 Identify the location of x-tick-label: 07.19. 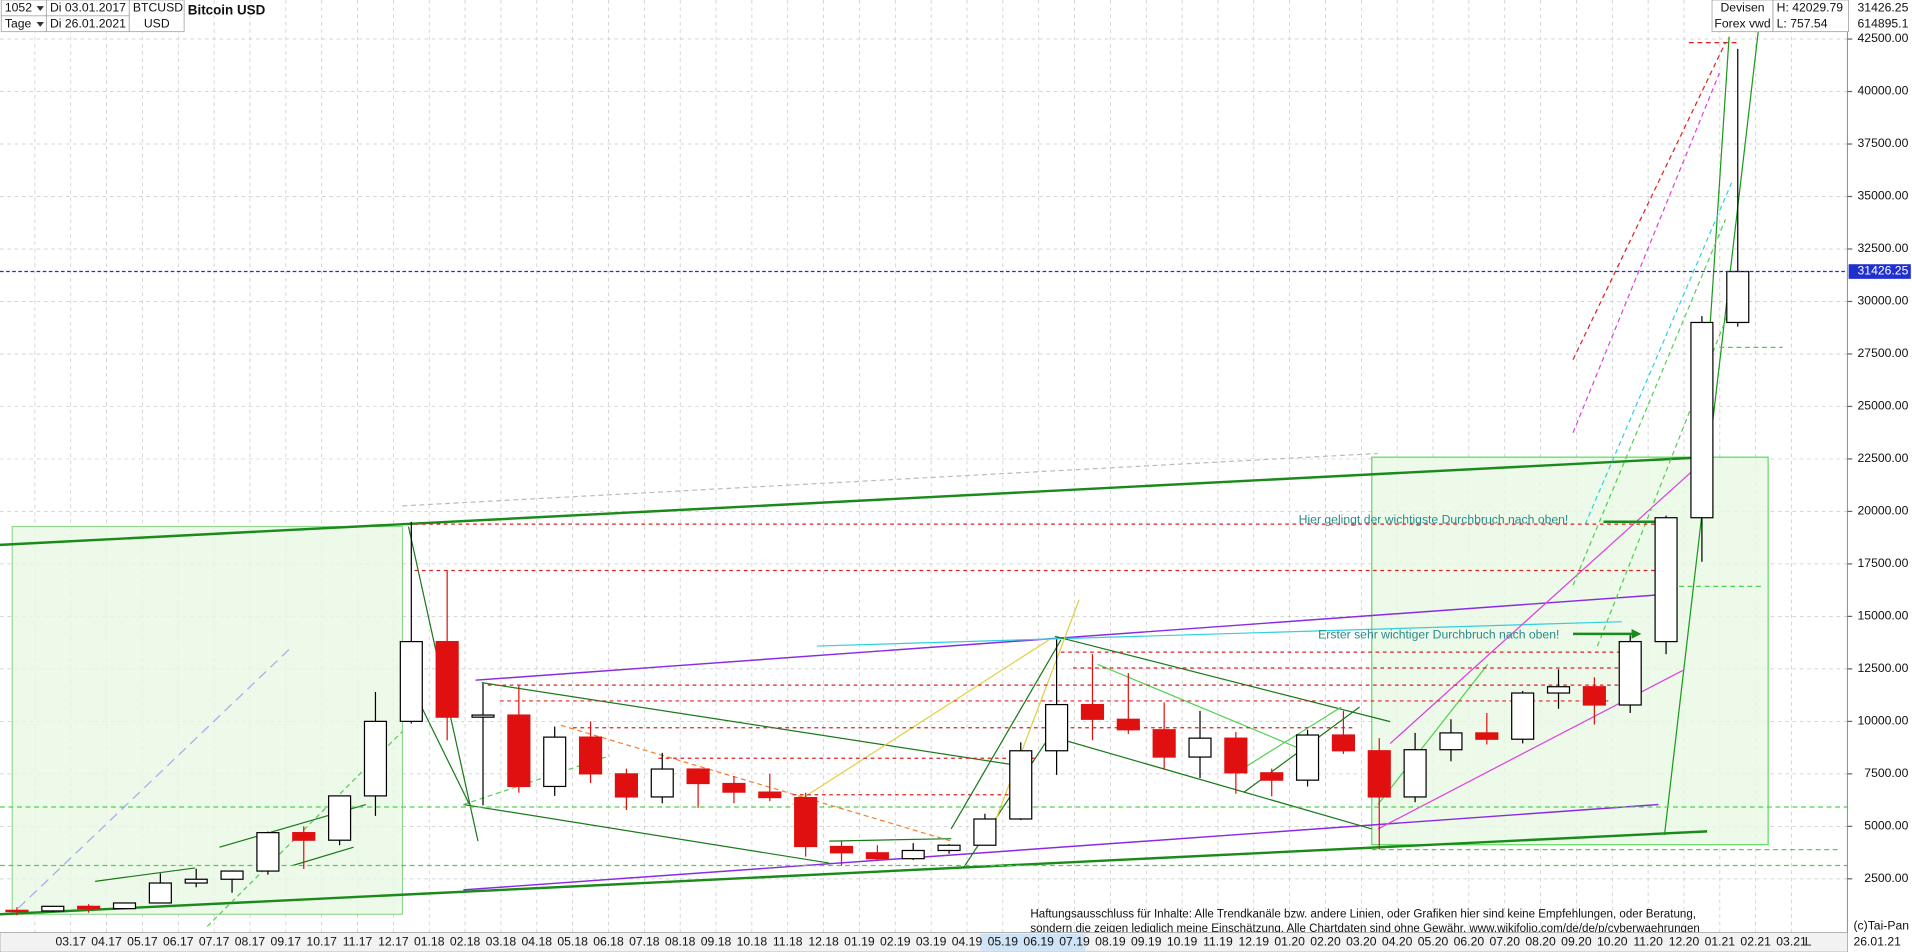
(1074, 942).